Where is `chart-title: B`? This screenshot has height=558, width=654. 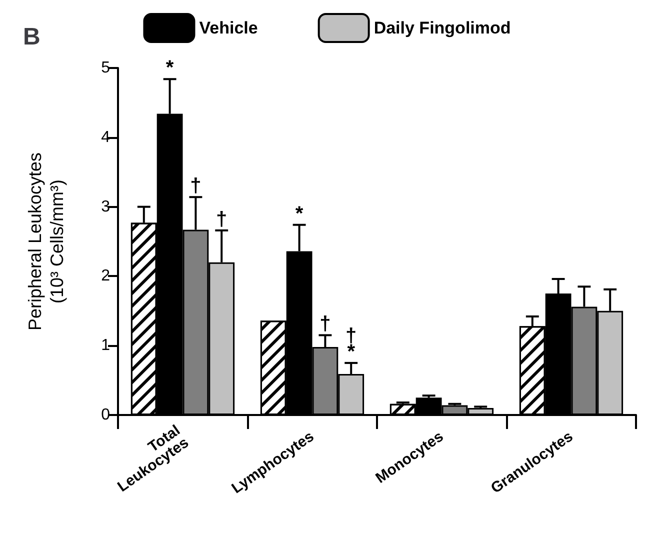 chart-title: B is located at coordinates (31, 37).